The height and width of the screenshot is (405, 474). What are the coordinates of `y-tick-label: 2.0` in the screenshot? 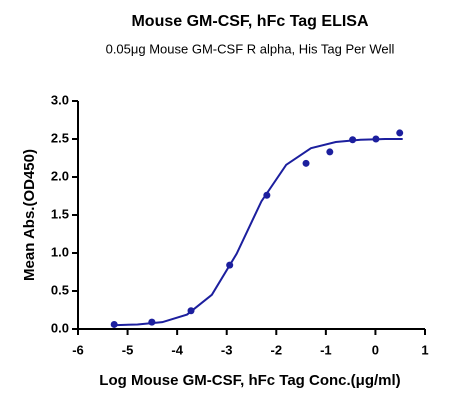 It's located at (60, 175).